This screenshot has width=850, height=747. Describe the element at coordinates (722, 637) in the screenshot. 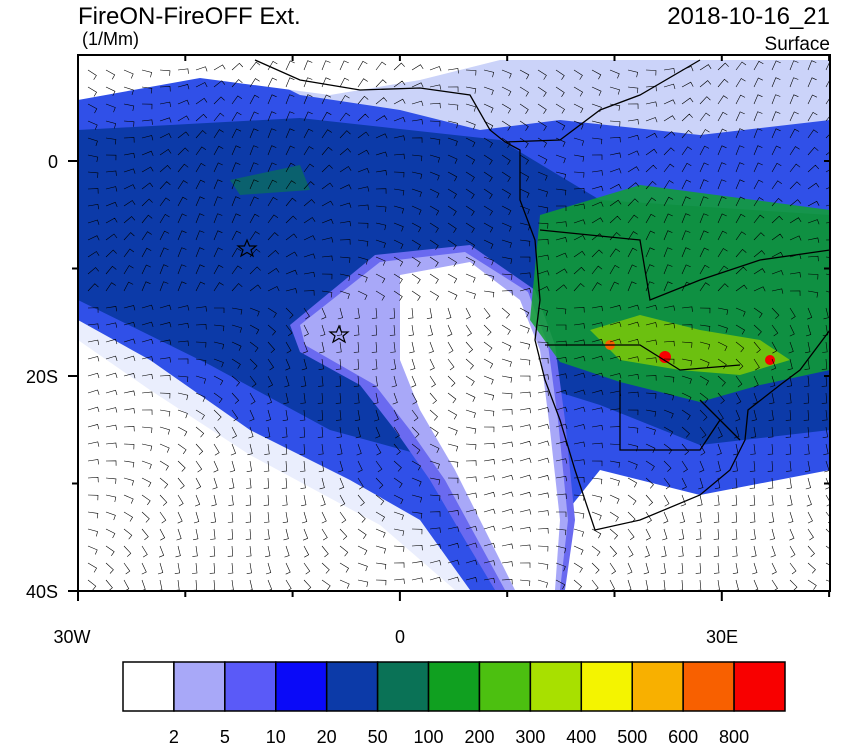

I see `lon-label: 30E` at that location.